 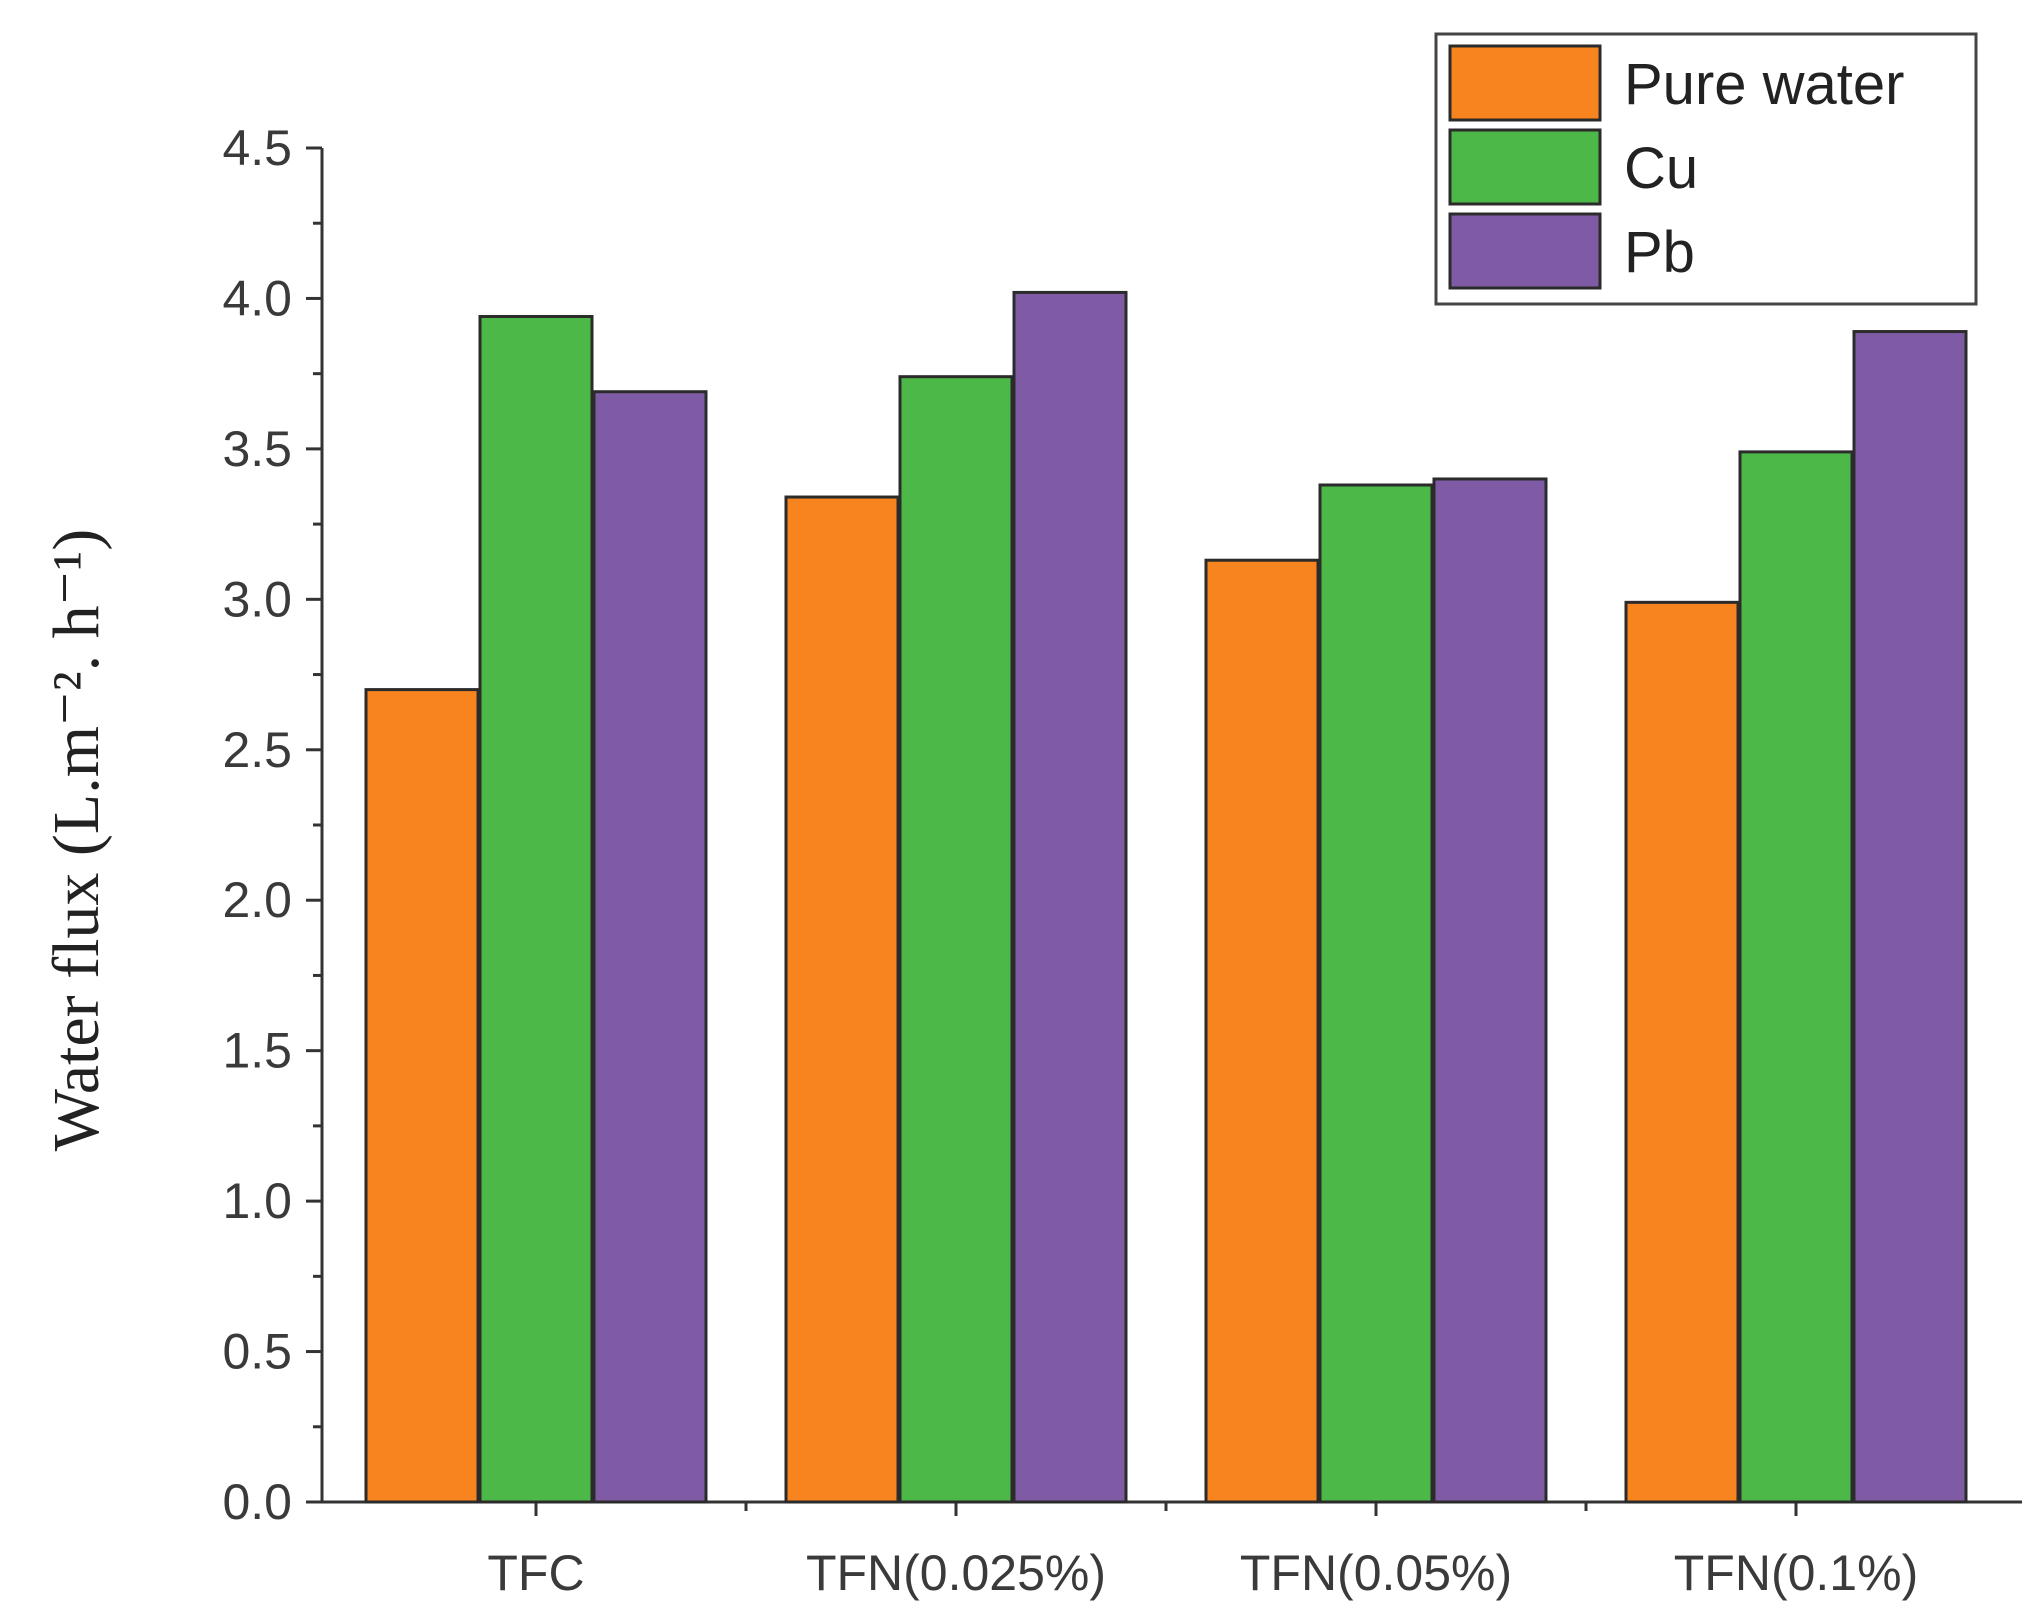 I want to click on y-tick-label: 0.5, so click(x=257, y=1352).